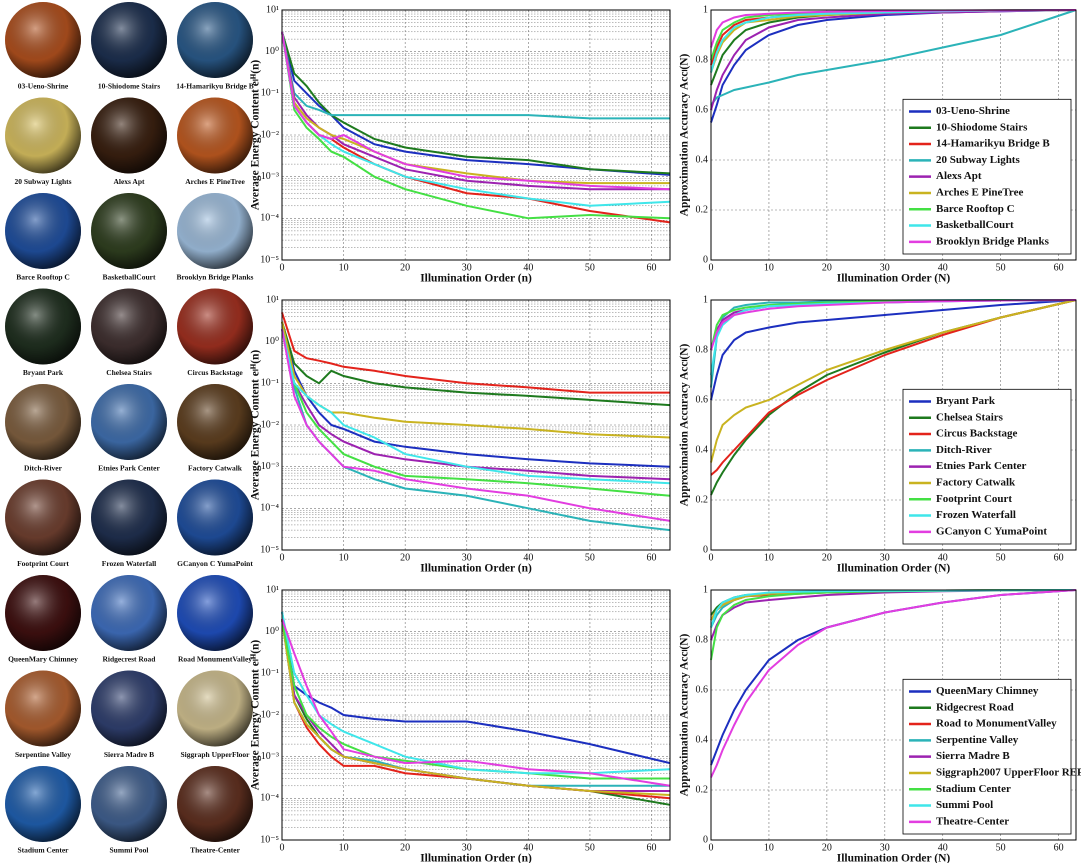 The image size is (1081, 863). I want to click on x-axis-label: Illumination Order (n), so click(476, 569).